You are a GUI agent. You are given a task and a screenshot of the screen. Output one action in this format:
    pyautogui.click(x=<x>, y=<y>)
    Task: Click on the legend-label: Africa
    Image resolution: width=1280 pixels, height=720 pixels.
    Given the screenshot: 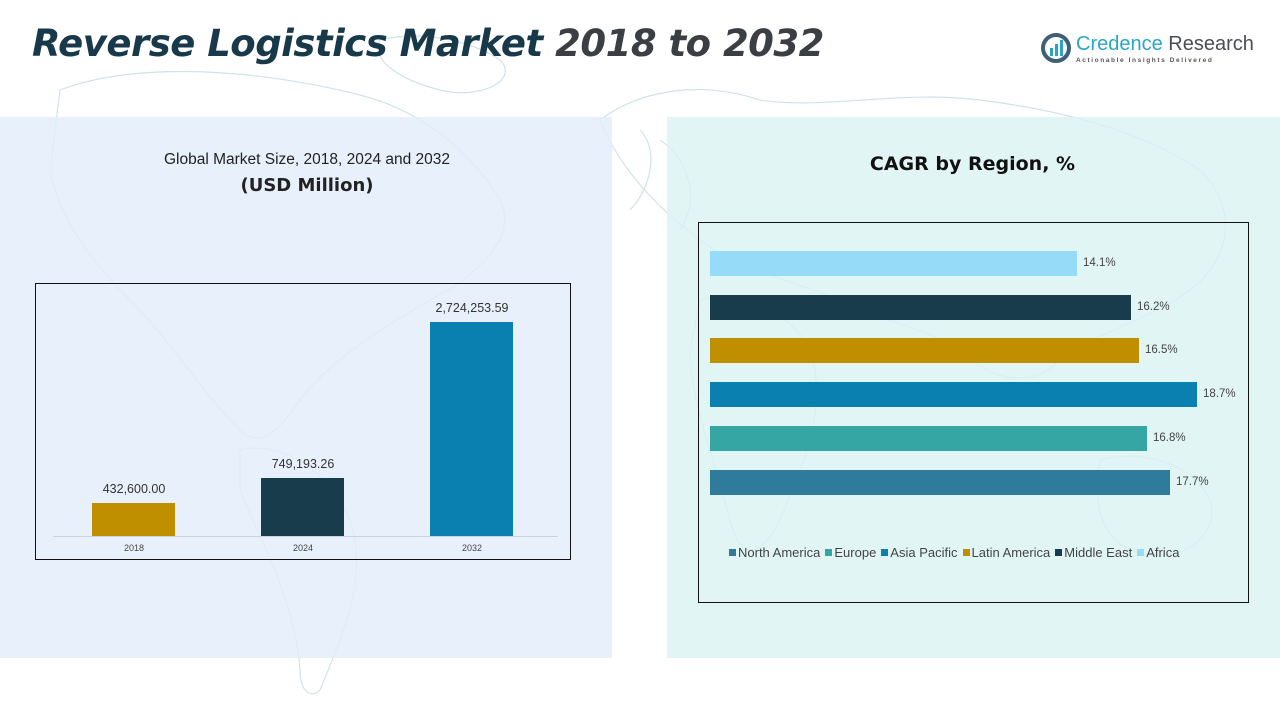 What is the action you would take?
    pyautogui.click(x=1163, y=552)
    